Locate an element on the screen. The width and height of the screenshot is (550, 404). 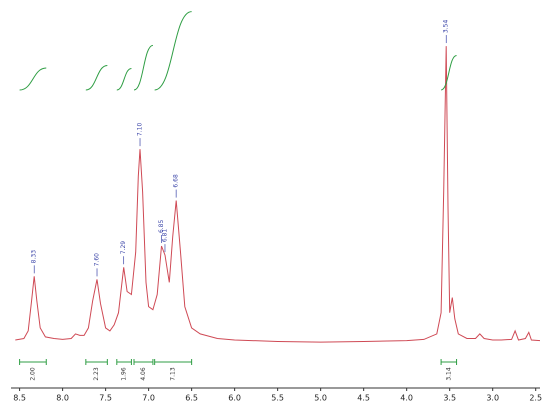
x-tick-label: 2.5 is located at coordinates (535, 398).